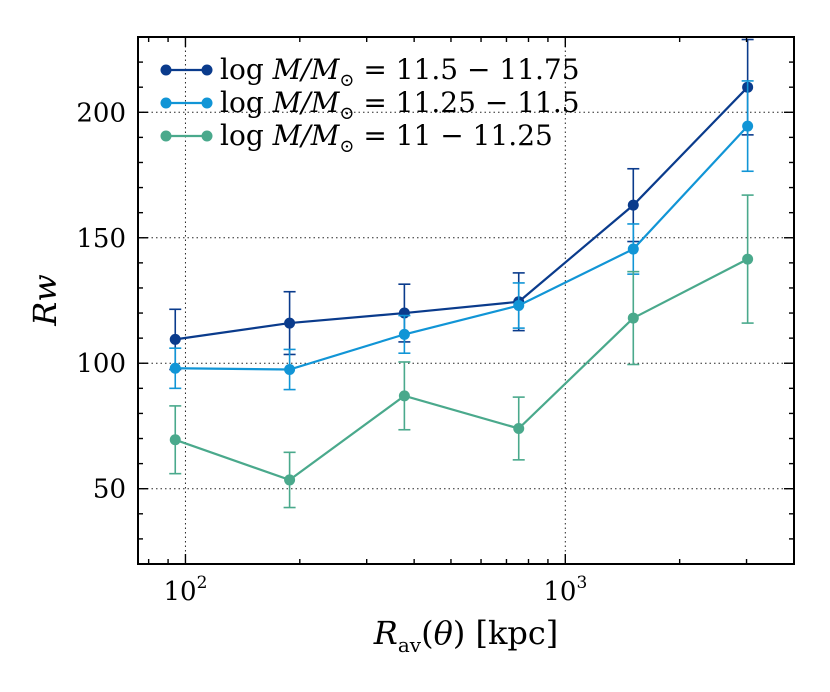  What do you see at coordinates (101, 364) in the screenshot?
I see `y-tick-label: 100` at bounding box center [101, 364].